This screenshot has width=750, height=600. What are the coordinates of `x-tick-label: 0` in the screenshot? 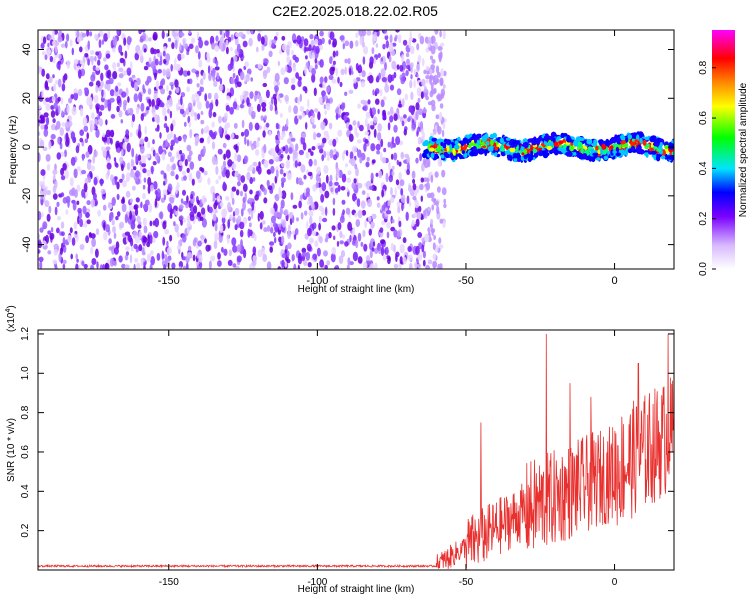 It's located at (615, 582).